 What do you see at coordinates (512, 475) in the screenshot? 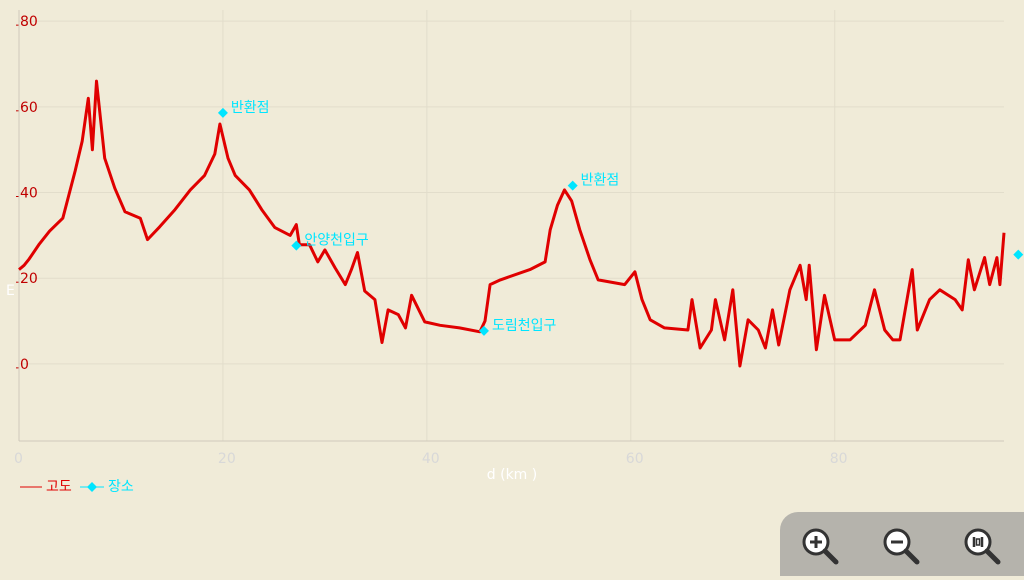
I see `x-axis-title: d (km )` at bounding box center [512, 475].